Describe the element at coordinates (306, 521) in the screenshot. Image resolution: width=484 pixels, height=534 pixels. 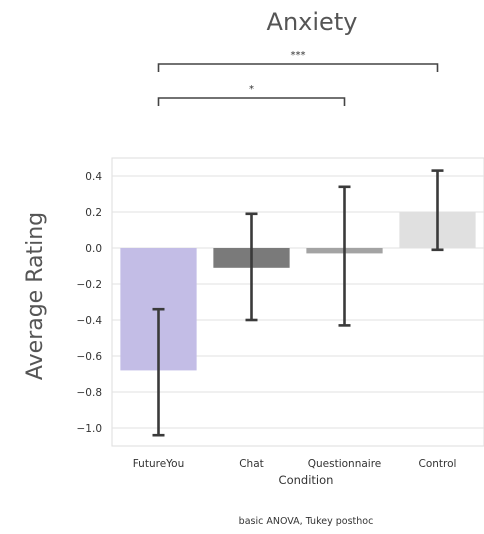
I see `chart-caption: basic ANOVA, Tukey posthoc` at that location.